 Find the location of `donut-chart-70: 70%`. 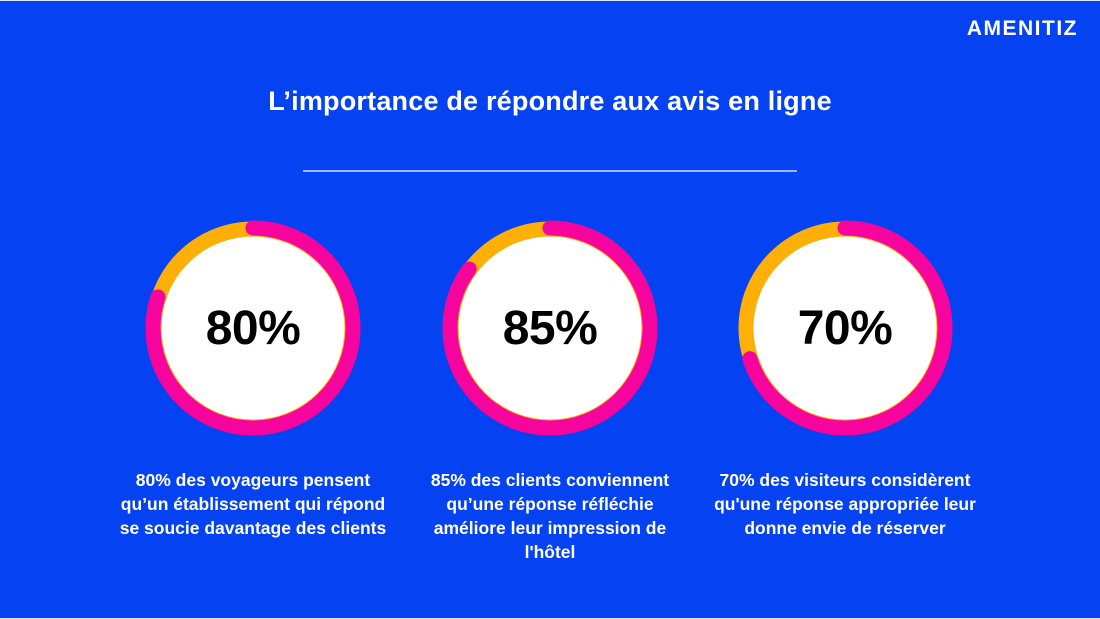

donut-chart-70: 70% is located at coordinates (845, 328).